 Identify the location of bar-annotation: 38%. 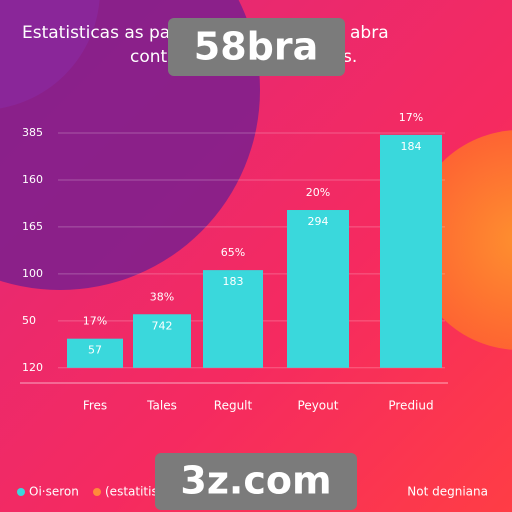
(162, 296).